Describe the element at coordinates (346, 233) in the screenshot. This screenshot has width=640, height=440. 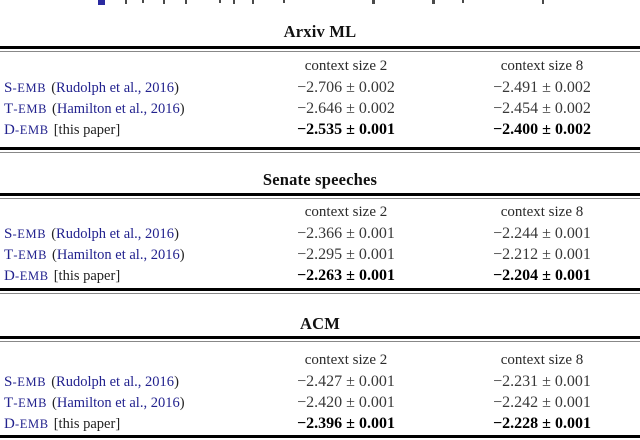
I see `value-cell: −2.366 ± 0.001` at that location.